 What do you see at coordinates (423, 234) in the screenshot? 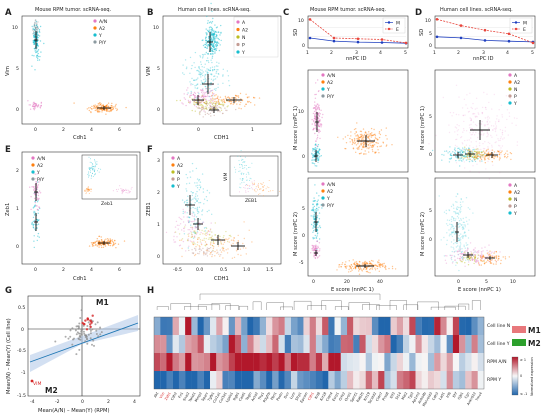
I see `panel-d-bottom-ylabel: M score (nnPC 2)` at bounding box center [423, 234].